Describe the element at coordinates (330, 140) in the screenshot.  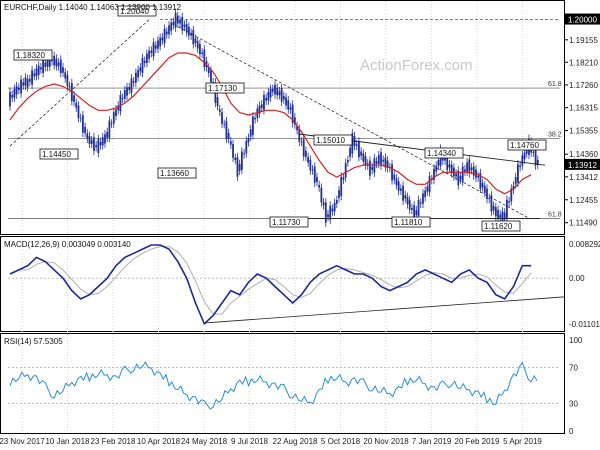
I see `level-label: 1.15010` at that location.